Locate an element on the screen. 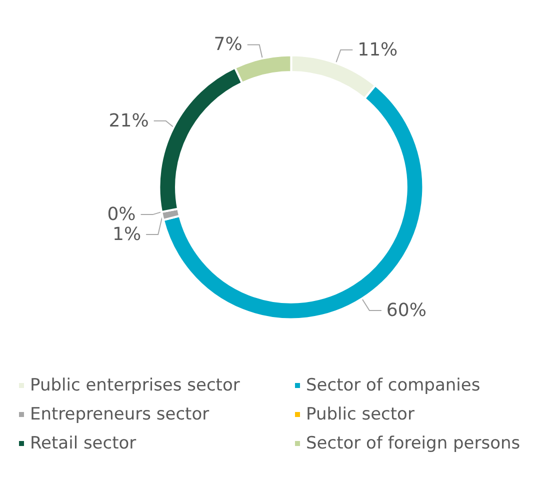 This screenshot has height=480, width=560. data-label: 7% is located at coordinates (228, 45).